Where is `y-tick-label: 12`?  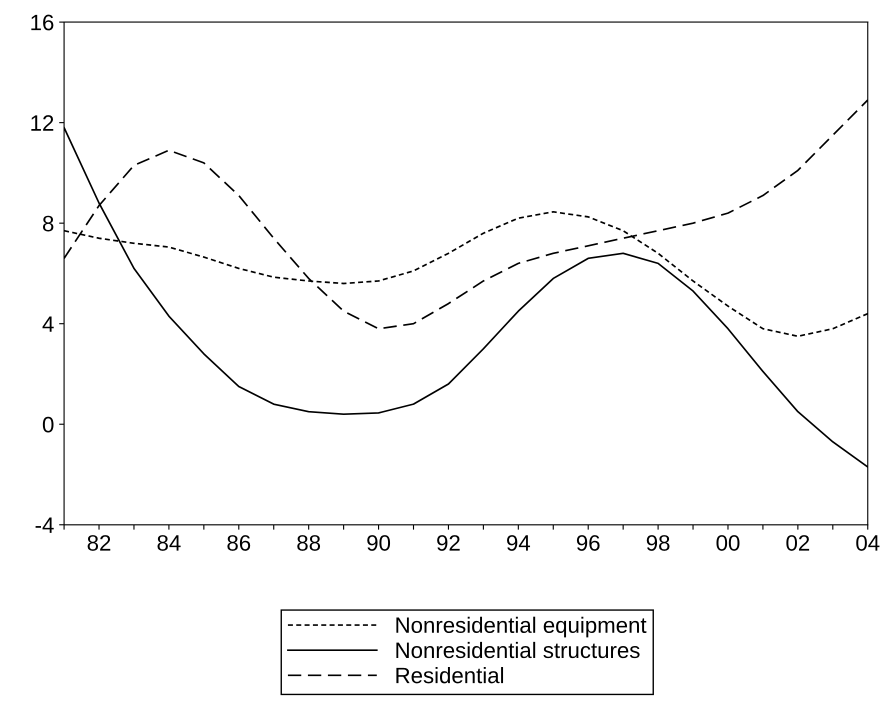 y-tick-label: 12 is located at coordinates (42, 123).